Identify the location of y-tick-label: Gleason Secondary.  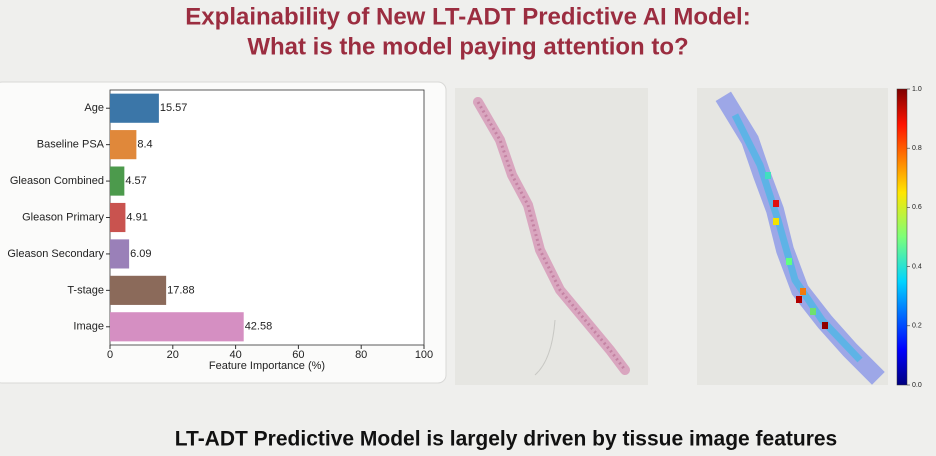
(55, 254).